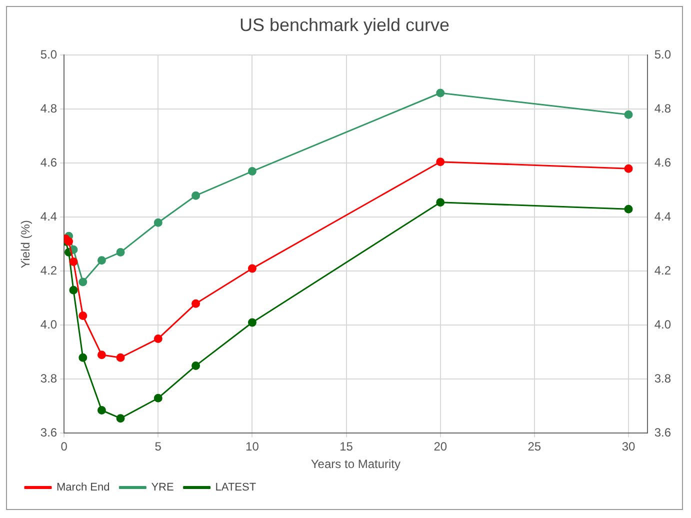 The height and width of the screenshot is (518, 691). I want to click on y-tick-label: 5.0, so click(49, 55).